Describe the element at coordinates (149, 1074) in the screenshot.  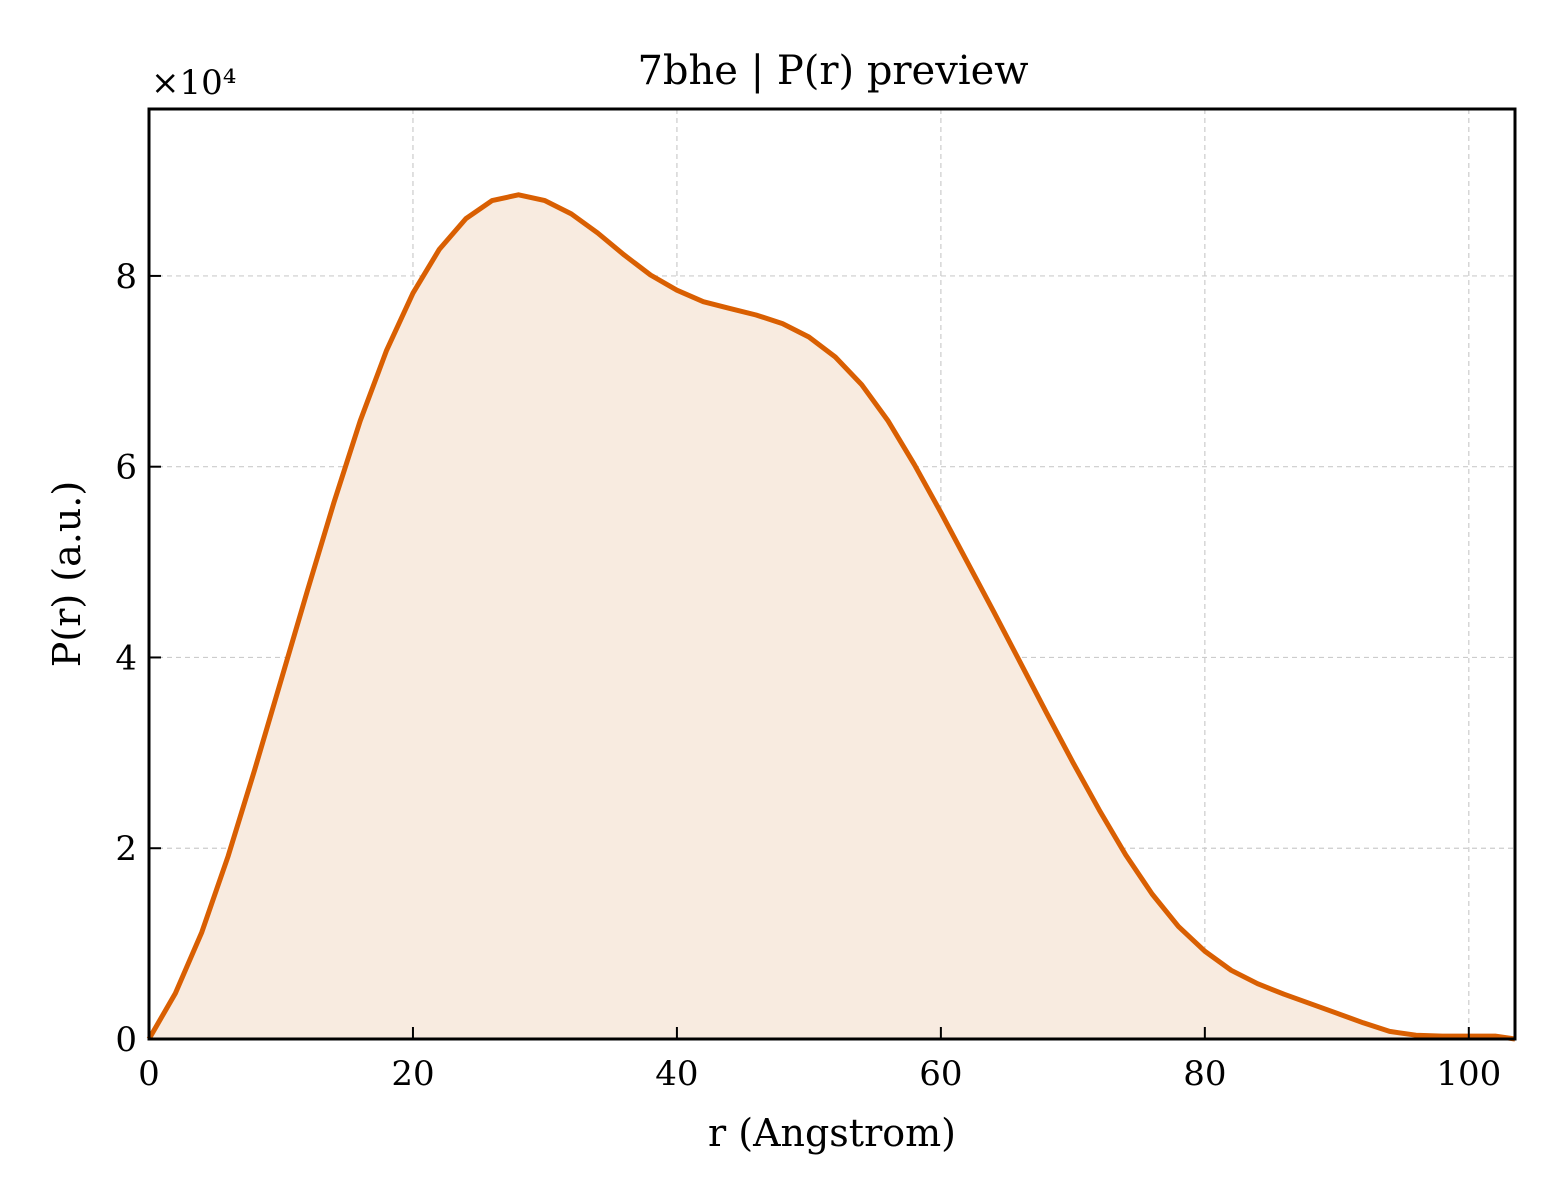
I see `x-tick-label: 0` at that location.